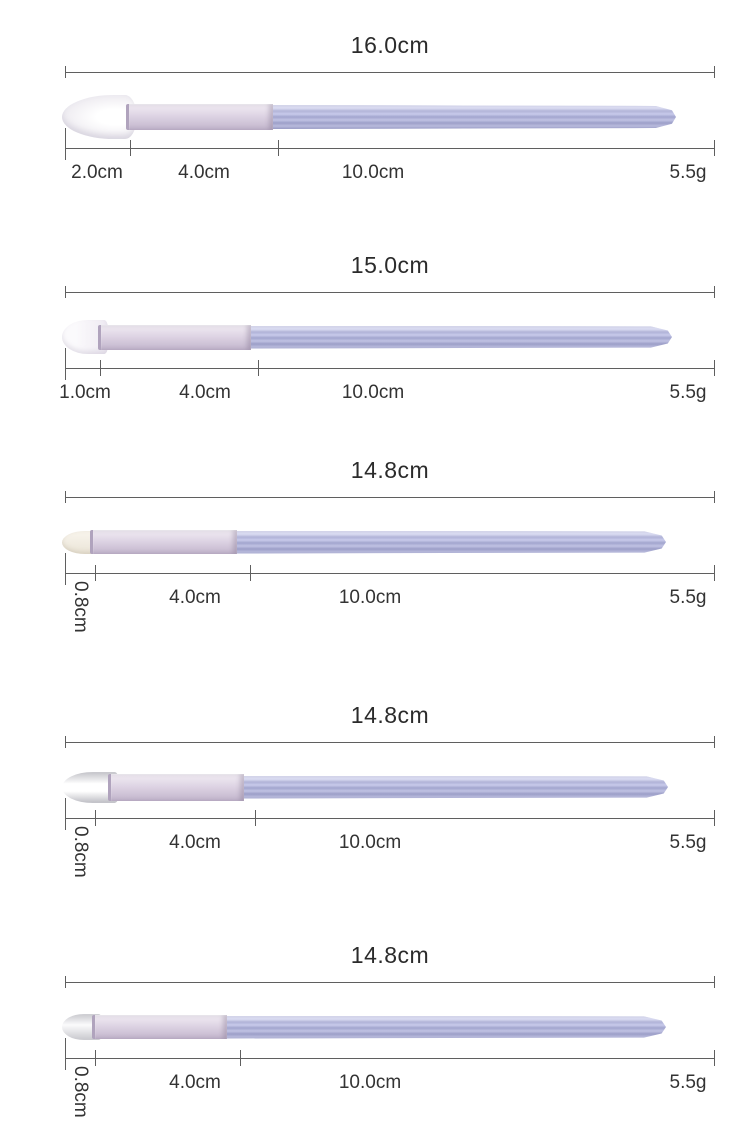 This screenshot has height=1145, width=750. What do you see at coordinates (85, 392) in the screenshot?
I see `bristle-length-label: 1.0cm` at bounding box center [85, 392].